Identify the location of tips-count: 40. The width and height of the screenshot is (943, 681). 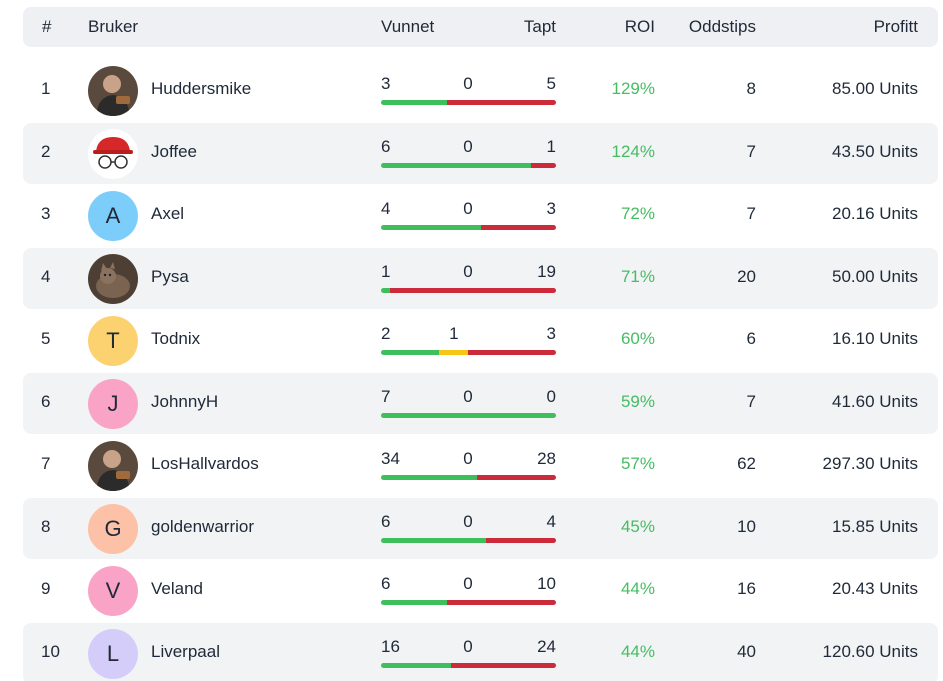
(746, 651).